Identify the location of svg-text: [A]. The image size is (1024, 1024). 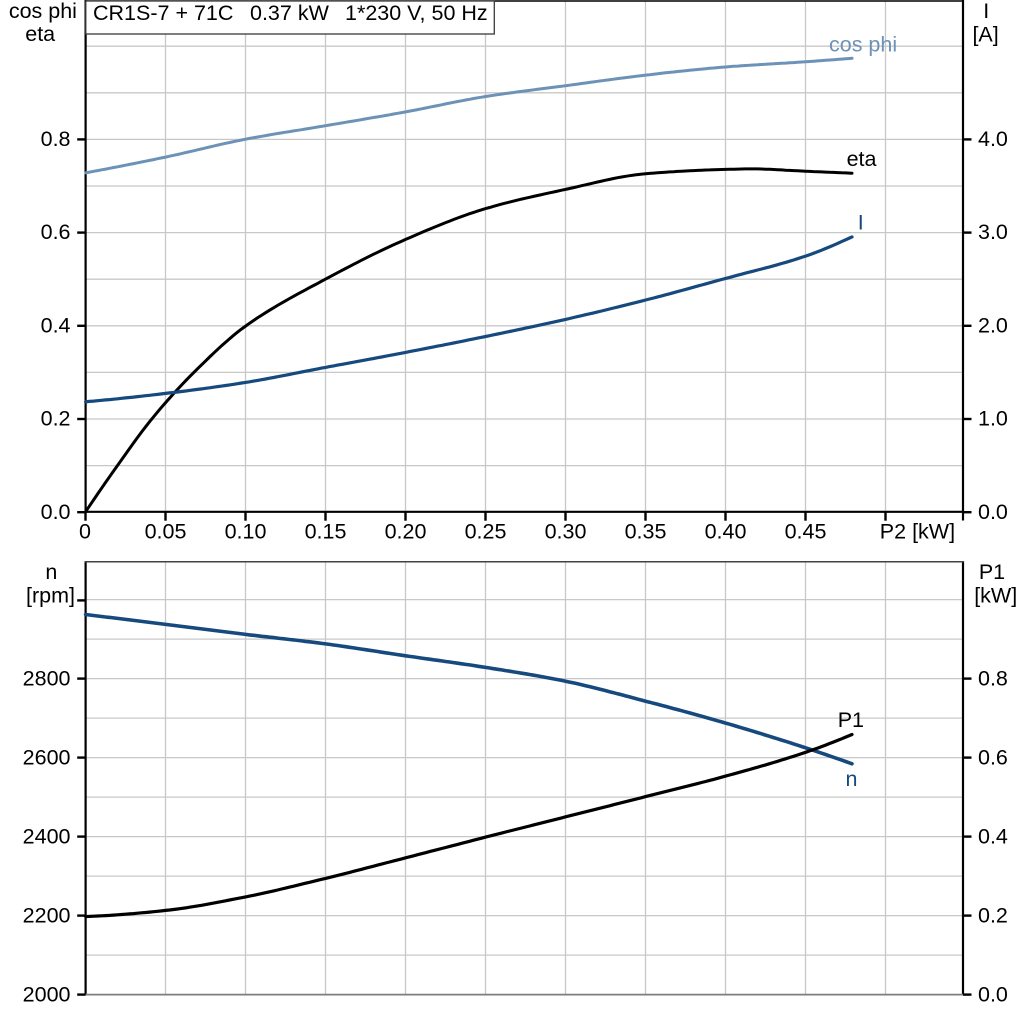
(985, 34).